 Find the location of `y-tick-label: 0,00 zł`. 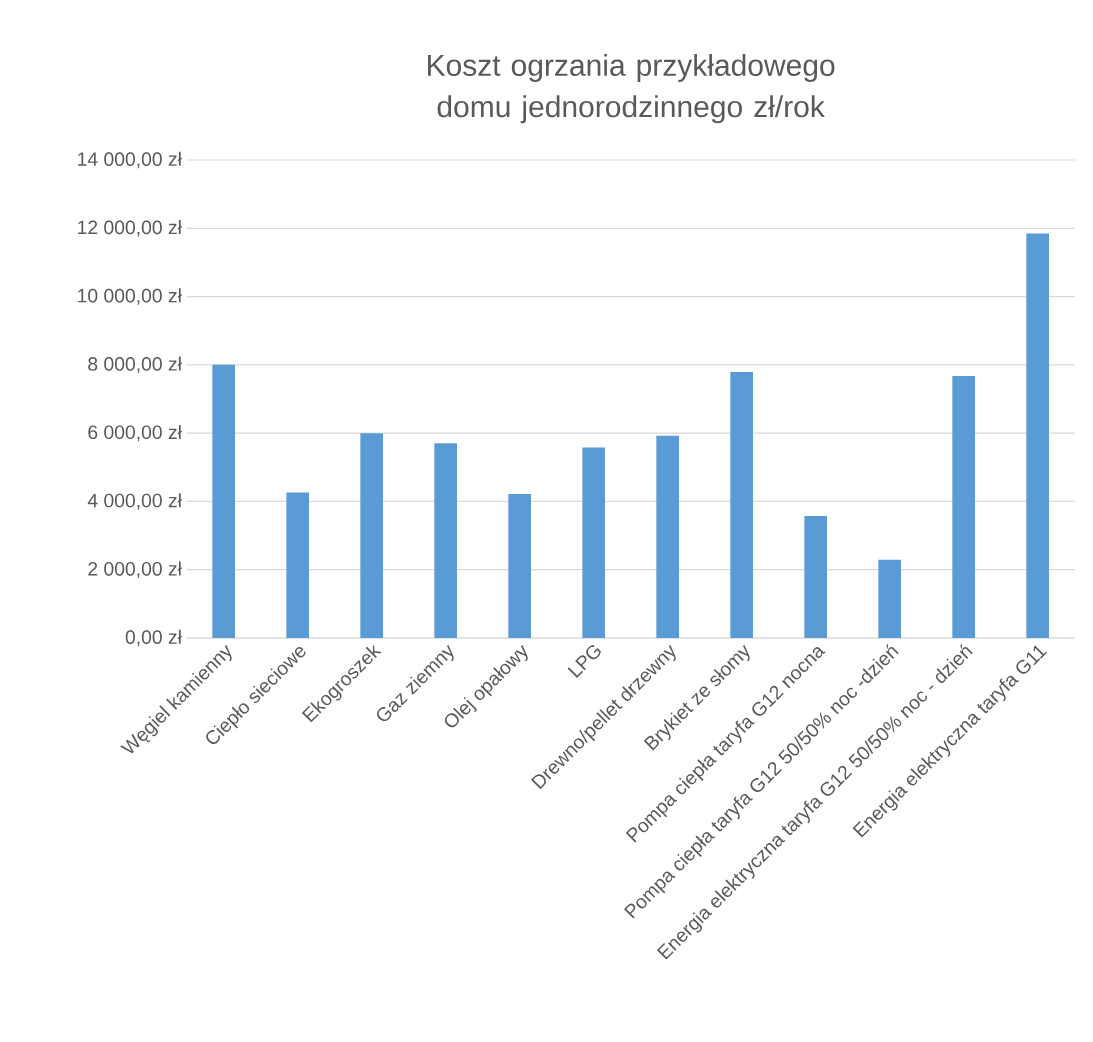

y-tick-label: 0,00 zł is located at coordinates (153, 638).